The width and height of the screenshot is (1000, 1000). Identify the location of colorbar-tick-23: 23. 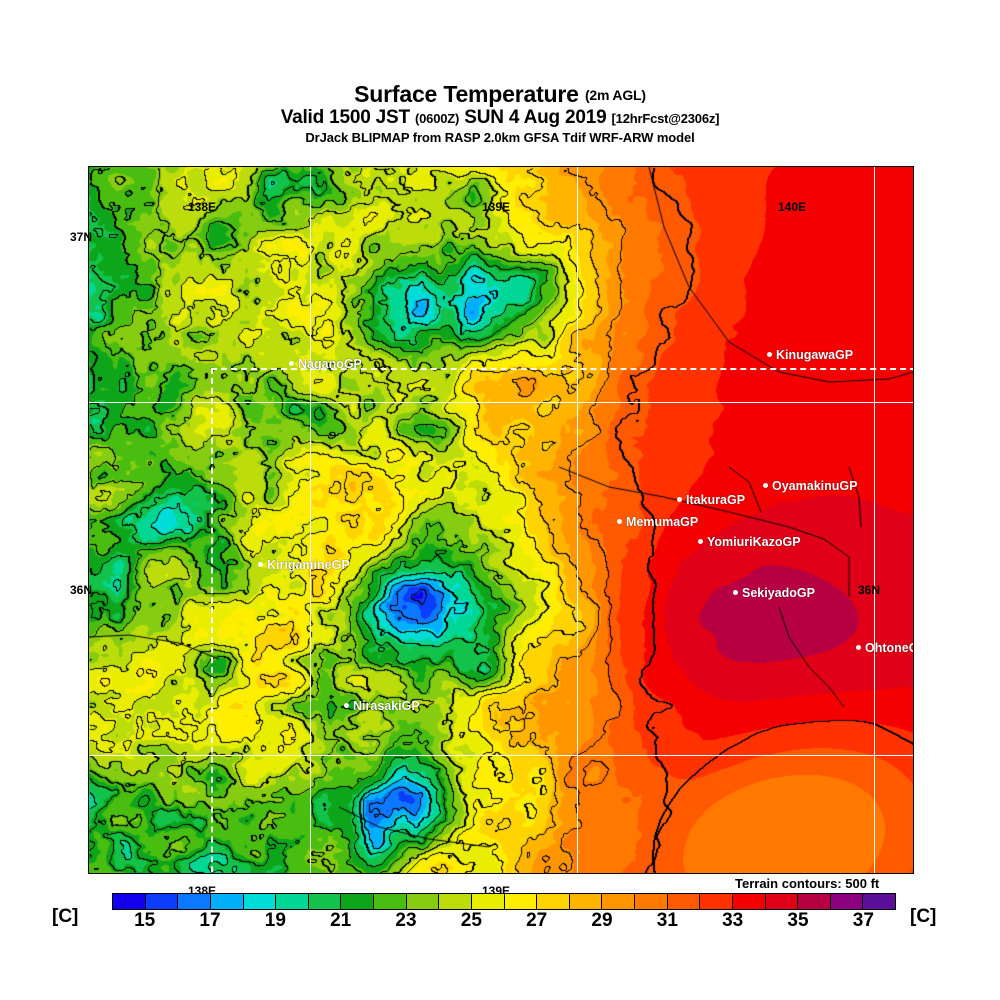
(406, 920).